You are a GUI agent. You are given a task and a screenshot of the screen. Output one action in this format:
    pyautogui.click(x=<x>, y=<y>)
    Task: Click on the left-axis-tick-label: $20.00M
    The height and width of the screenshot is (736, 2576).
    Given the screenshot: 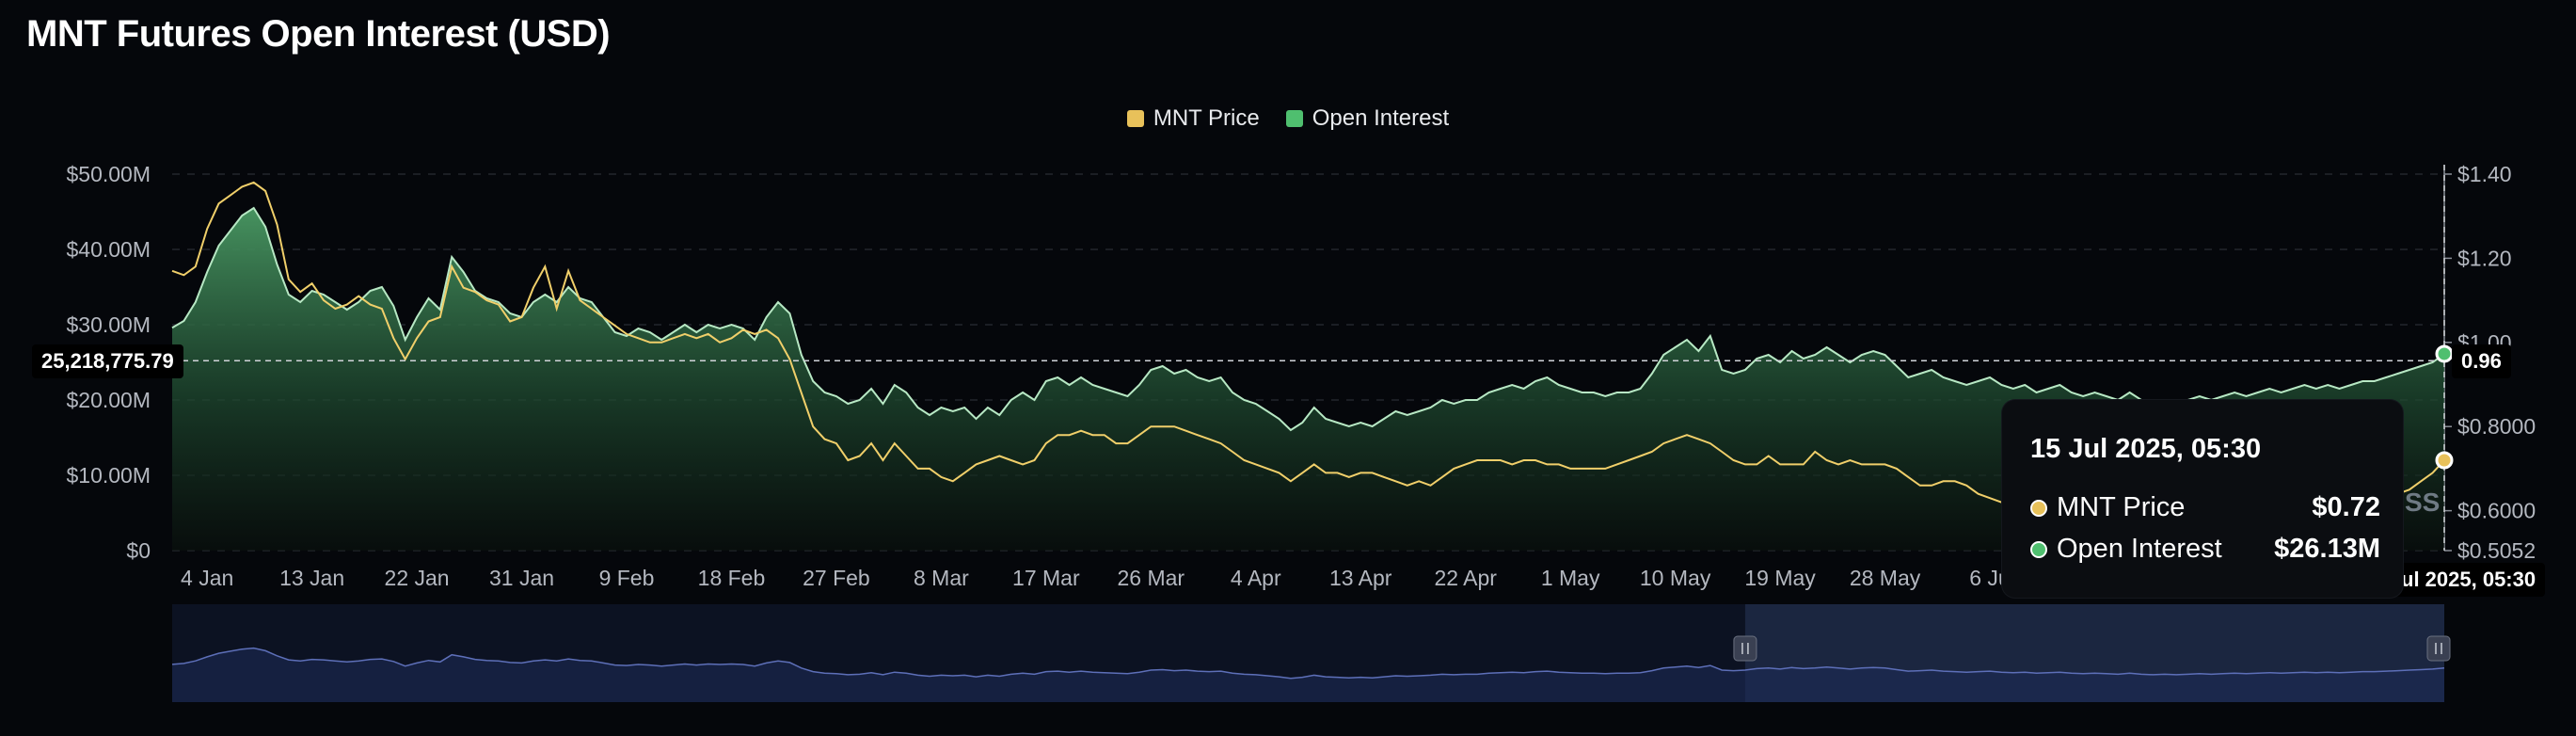 What is the action you would take?
    pyautogui.click(x=109, y=400)
    